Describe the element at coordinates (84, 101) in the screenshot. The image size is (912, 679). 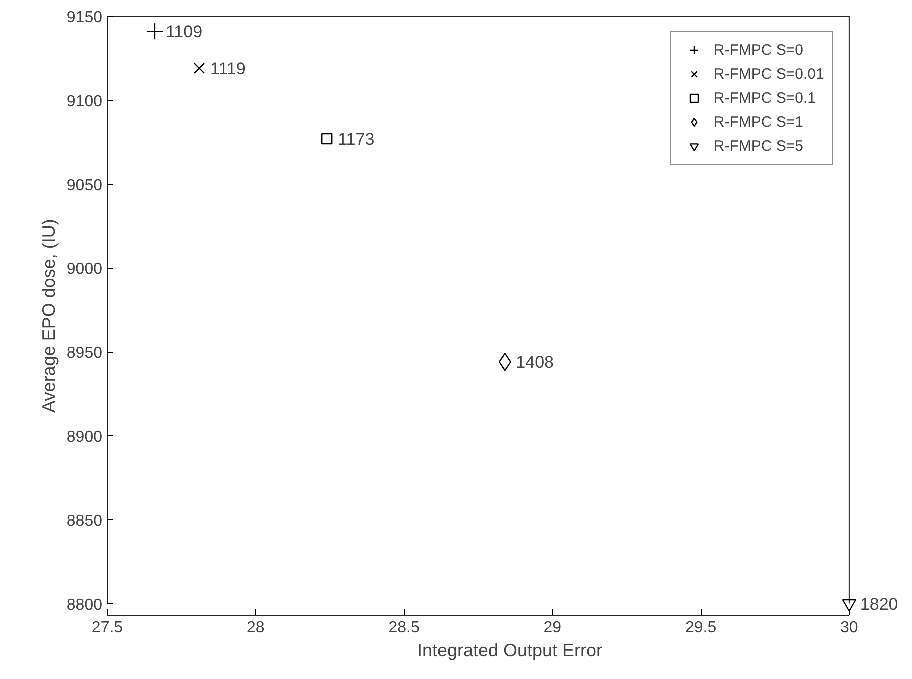
I see `y-tick-label: 9100` at that location.